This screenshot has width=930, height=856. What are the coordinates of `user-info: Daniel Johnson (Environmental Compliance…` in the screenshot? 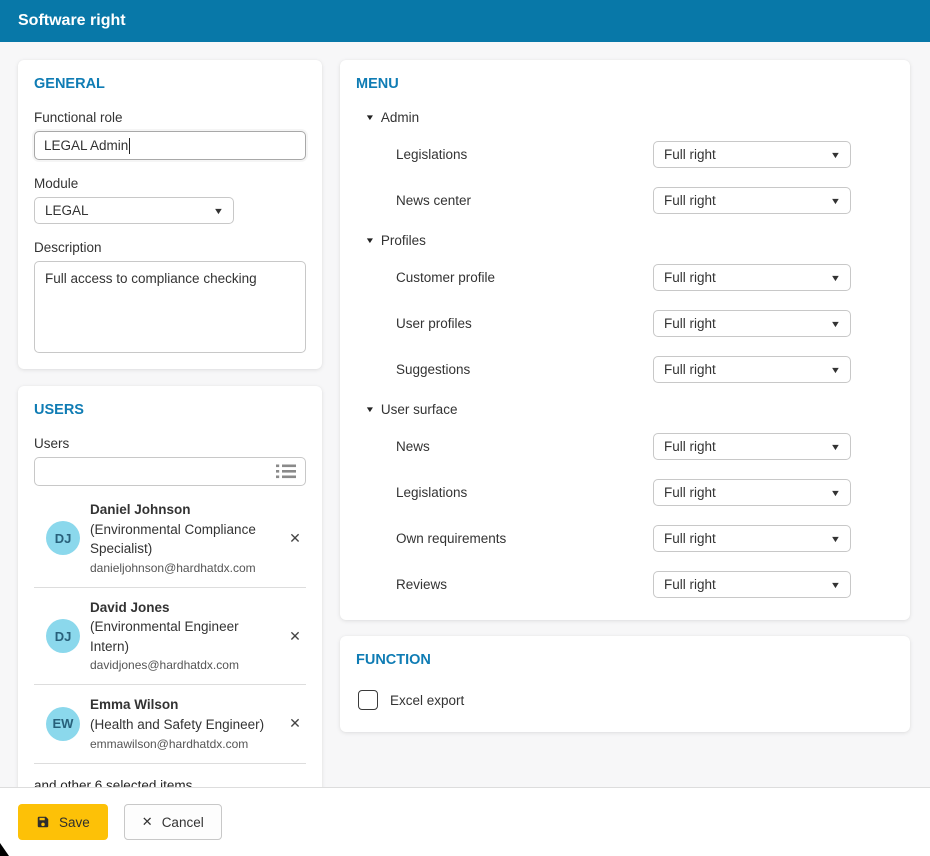 It's located at (182, 538).